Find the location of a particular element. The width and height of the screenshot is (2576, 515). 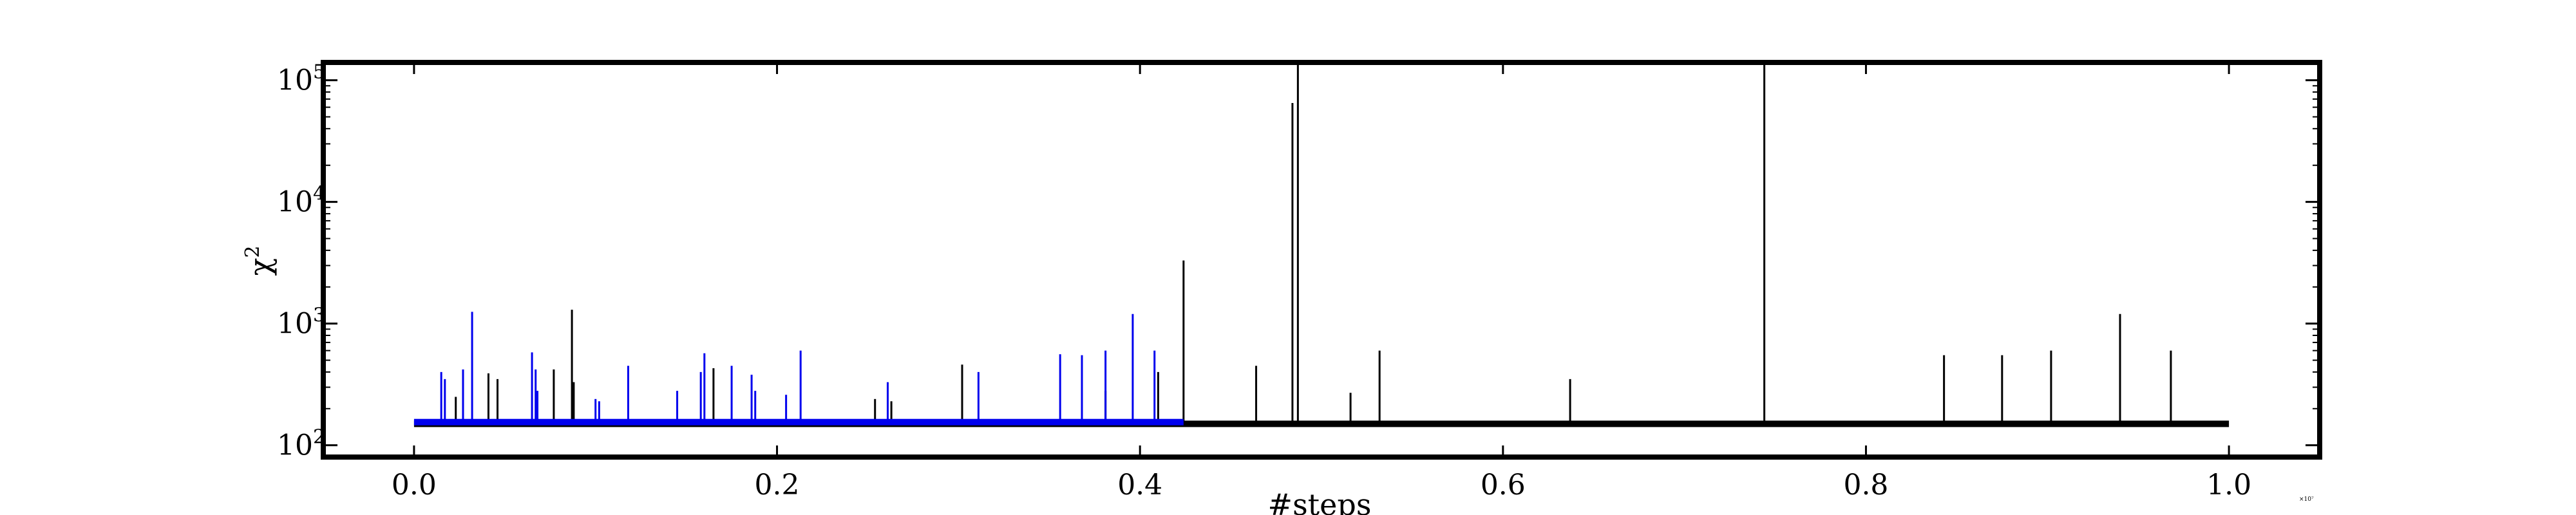

x-tick-label: 0.8 is located at coordinates (1865, 485).